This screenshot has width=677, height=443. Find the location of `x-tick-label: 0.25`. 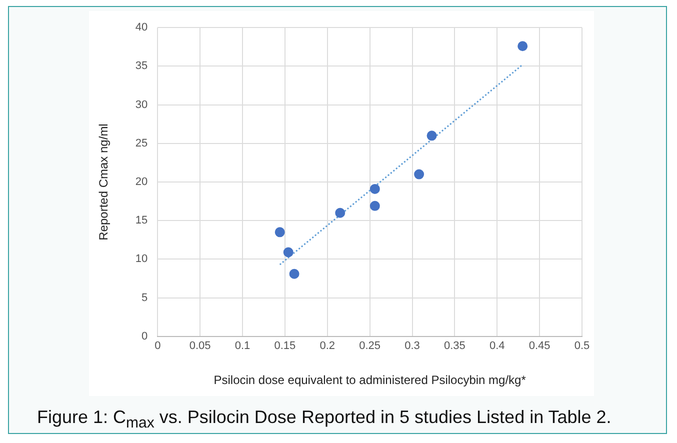

x-tick-label: 0.25 is located at coordinates (370, 346).